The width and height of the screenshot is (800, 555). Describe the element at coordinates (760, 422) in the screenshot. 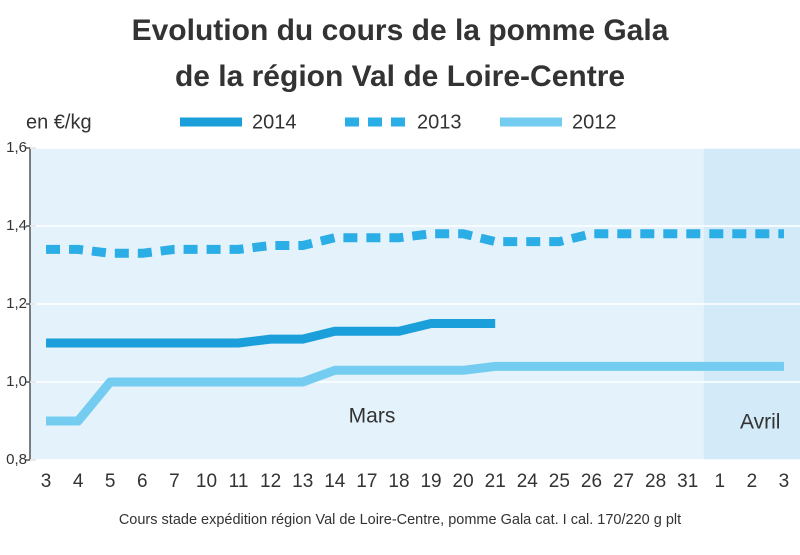

I see `annotation: Avril` at that location.